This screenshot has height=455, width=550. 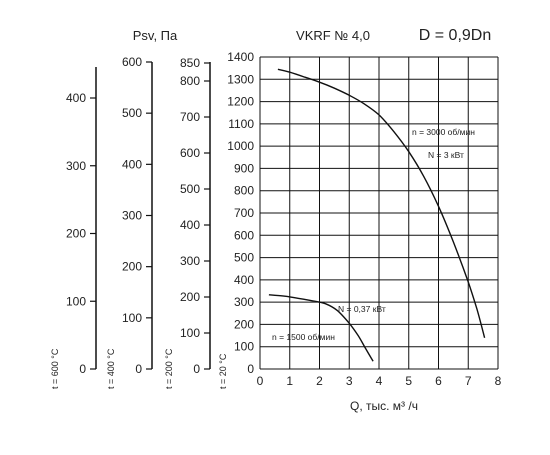 I want to click on y-tick-label: 1400, so click(x=240, y=57).